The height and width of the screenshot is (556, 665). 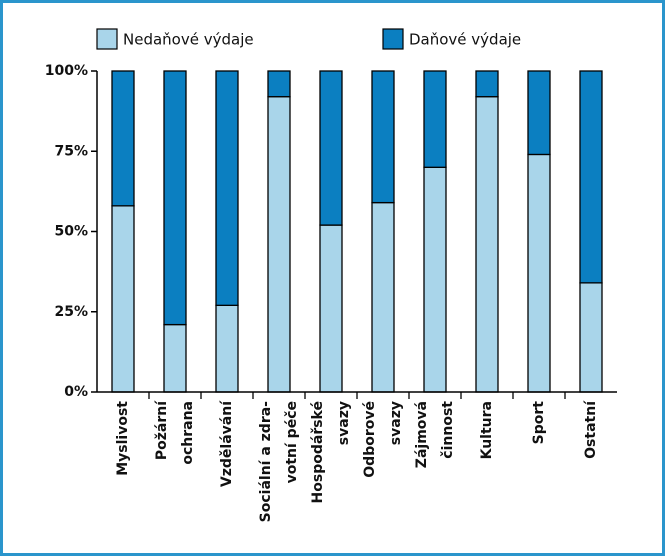 I want to click on y-tick-label: 25%, so click(x=71, y=312).